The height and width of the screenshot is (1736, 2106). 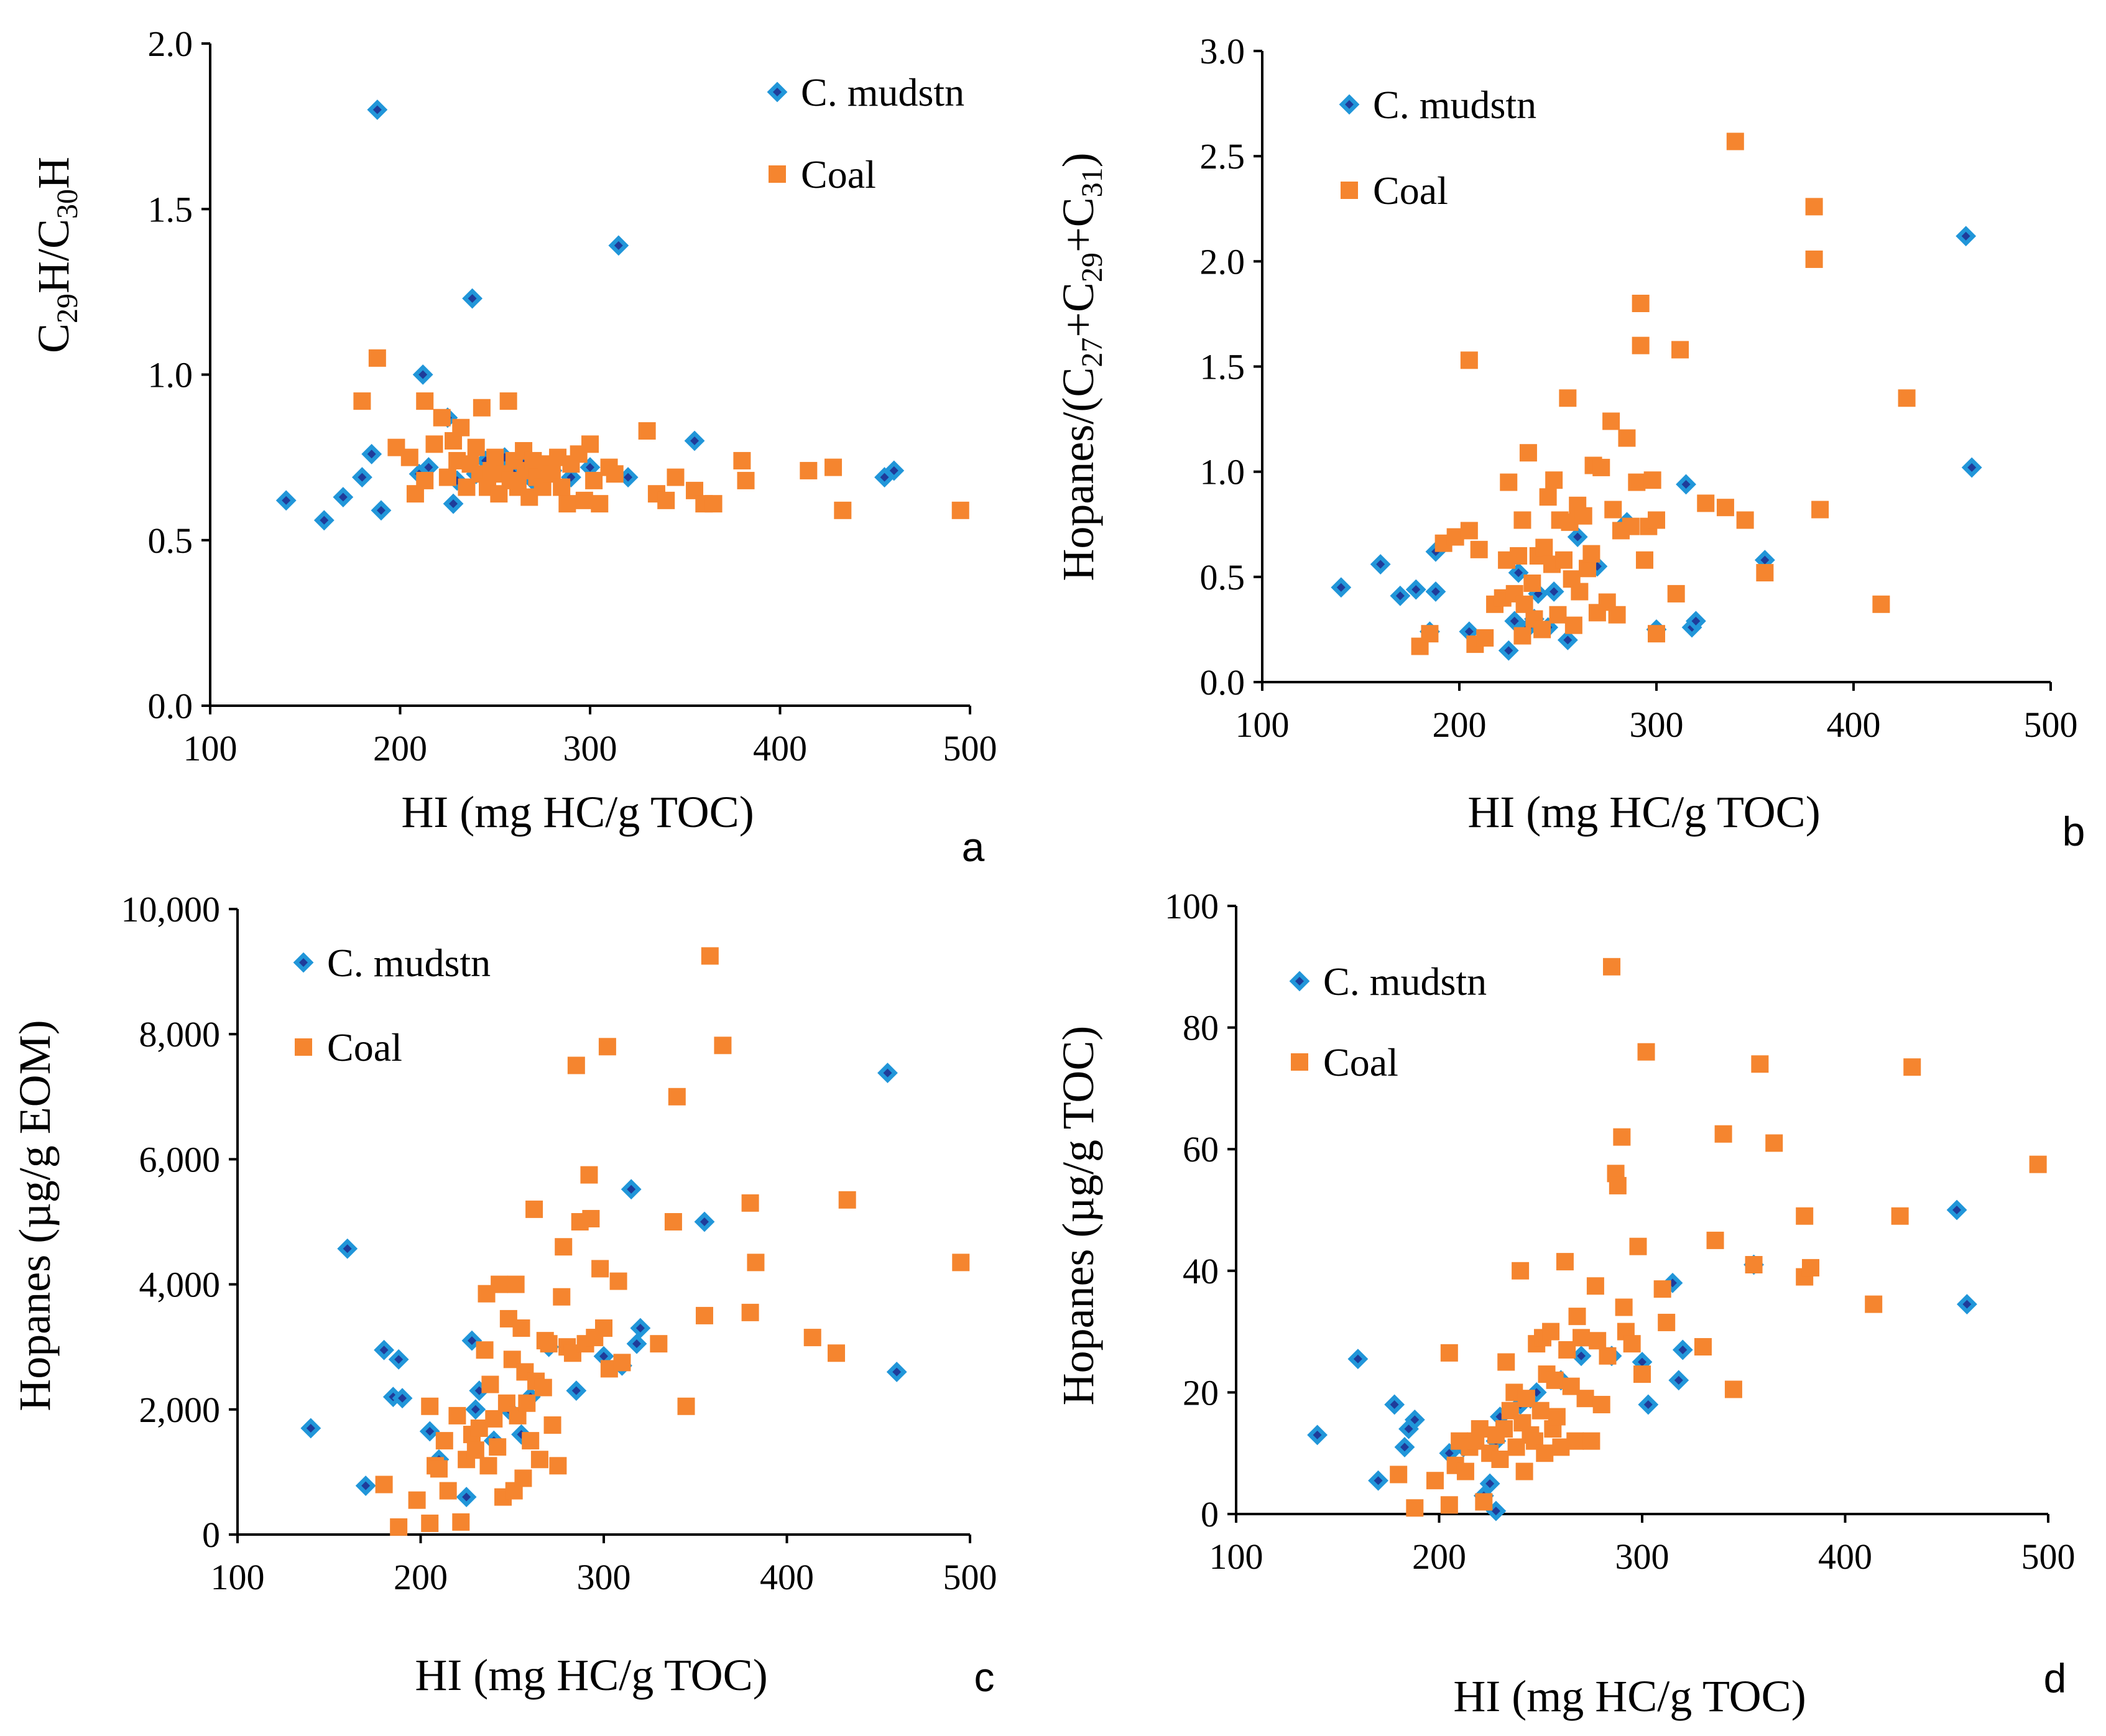 What do you see at coordinates (1854, 724) in the screenshot?
I see `x-tick-label: 400` at bounding box center [1854, 724].